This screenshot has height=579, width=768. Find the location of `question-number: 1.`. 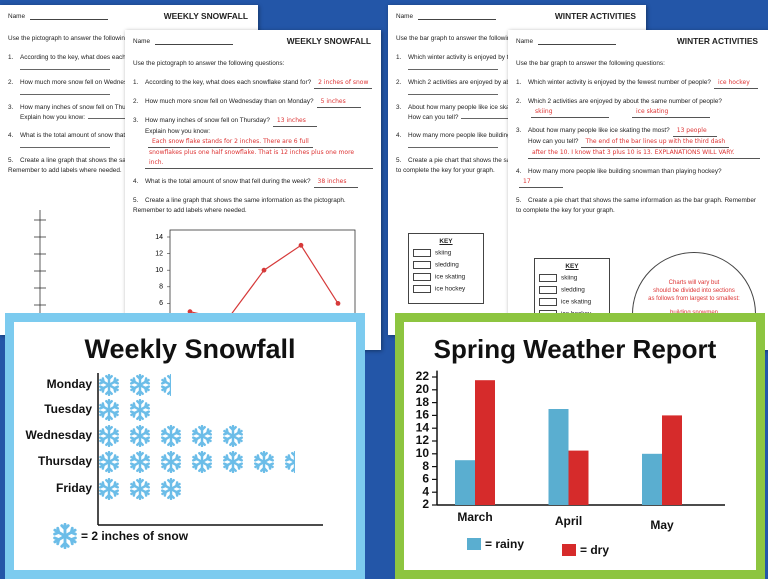

question-number: 1. is located at coordinates (399, 57).